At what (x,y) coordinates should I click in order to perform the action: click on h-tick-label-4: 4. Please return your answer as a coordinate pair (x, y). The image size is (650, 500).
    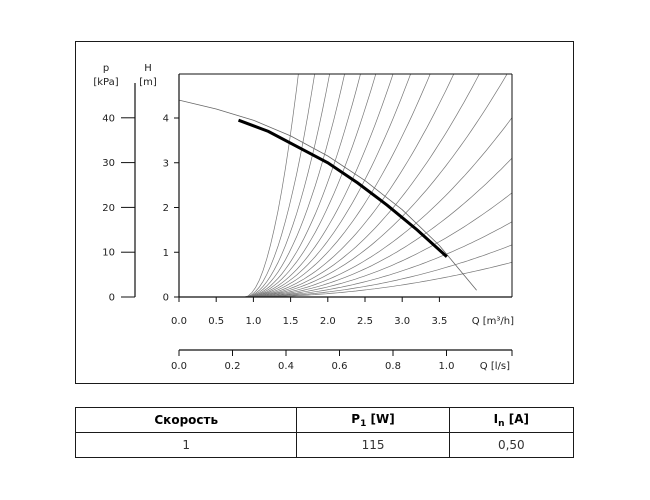
    Looking at the image, I should click on (166, 119).